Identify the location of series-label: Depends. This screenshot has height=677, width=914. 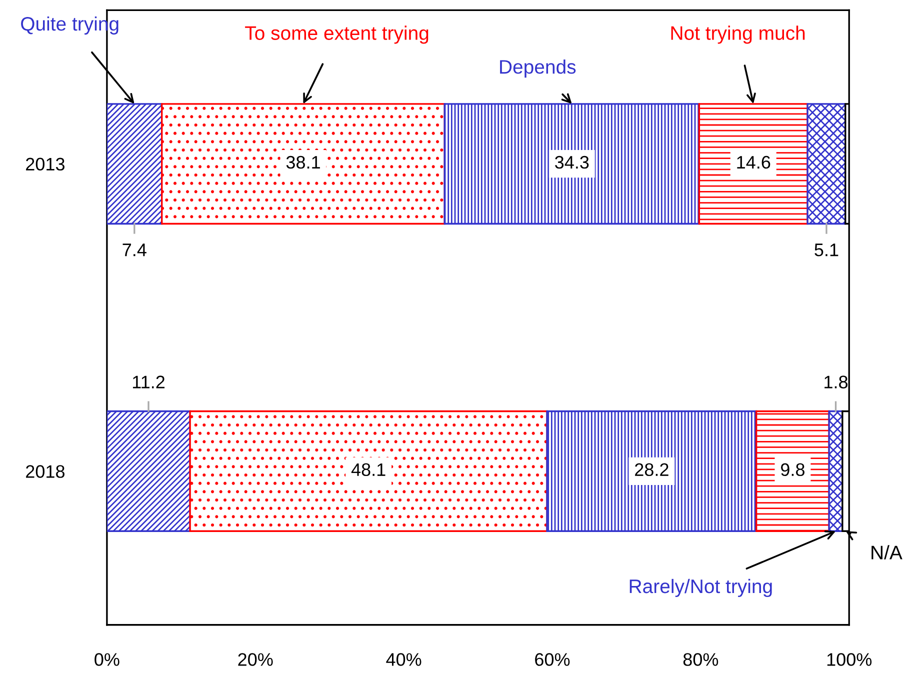
(538, 68).